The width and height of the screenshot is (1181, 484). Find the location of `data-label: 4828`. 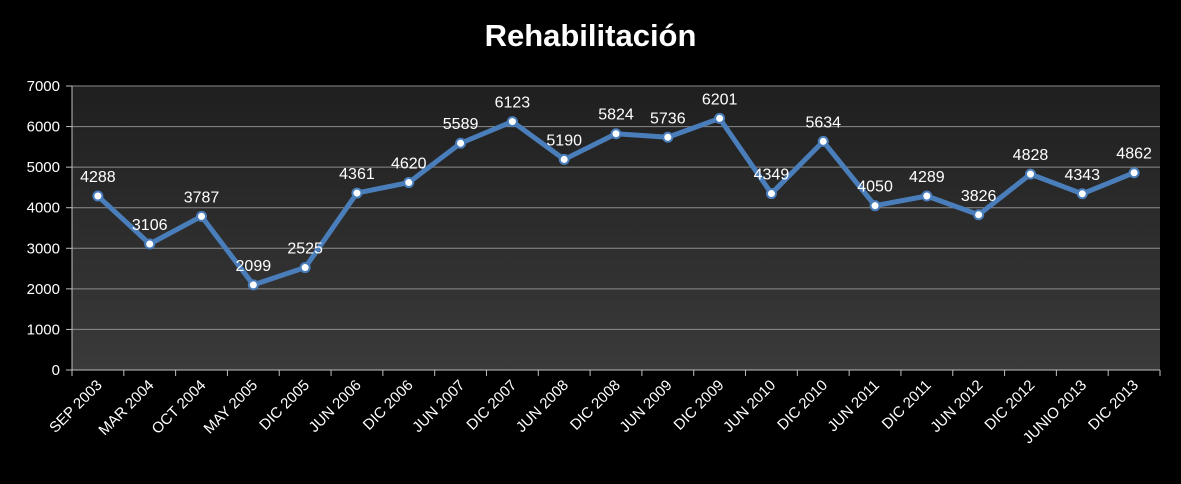

data-label: 4828 is located at coordinates (1031, 155).